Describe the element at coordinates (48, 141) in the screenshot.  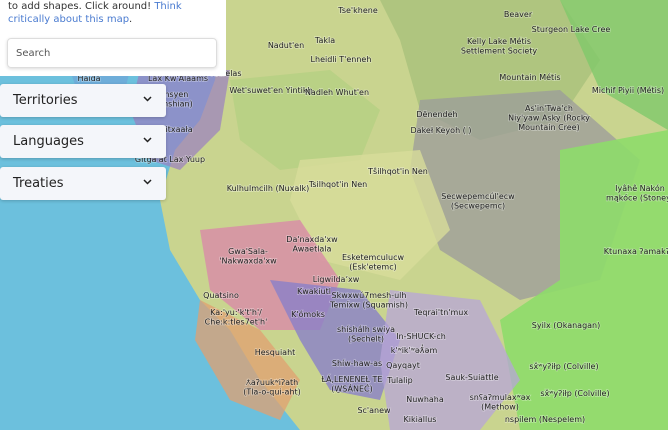
I see `menu-label: Languages` at that location.